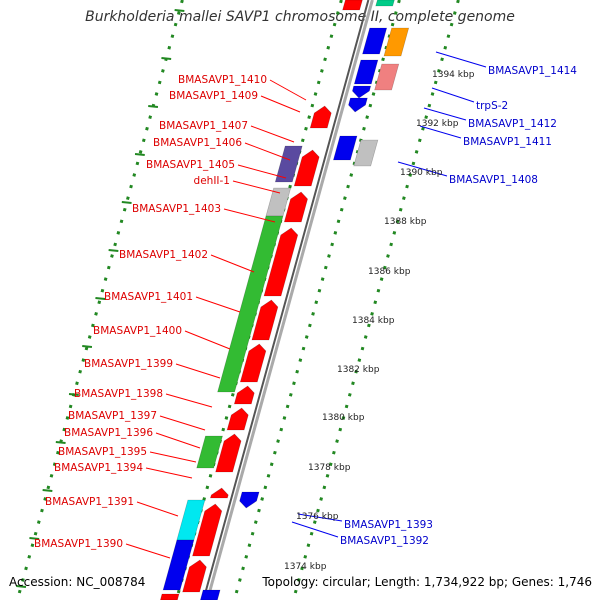  I want to click on scale-tick-label: 1376 kbp, so click(317, 517).